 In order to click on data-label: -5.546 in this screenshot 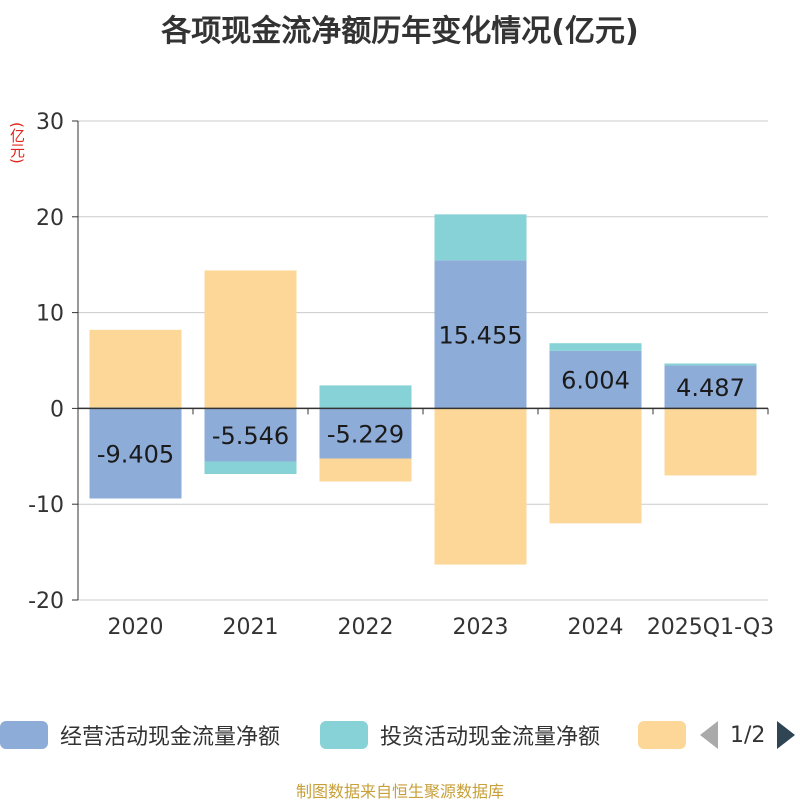, I will do `click(250, 436)`.